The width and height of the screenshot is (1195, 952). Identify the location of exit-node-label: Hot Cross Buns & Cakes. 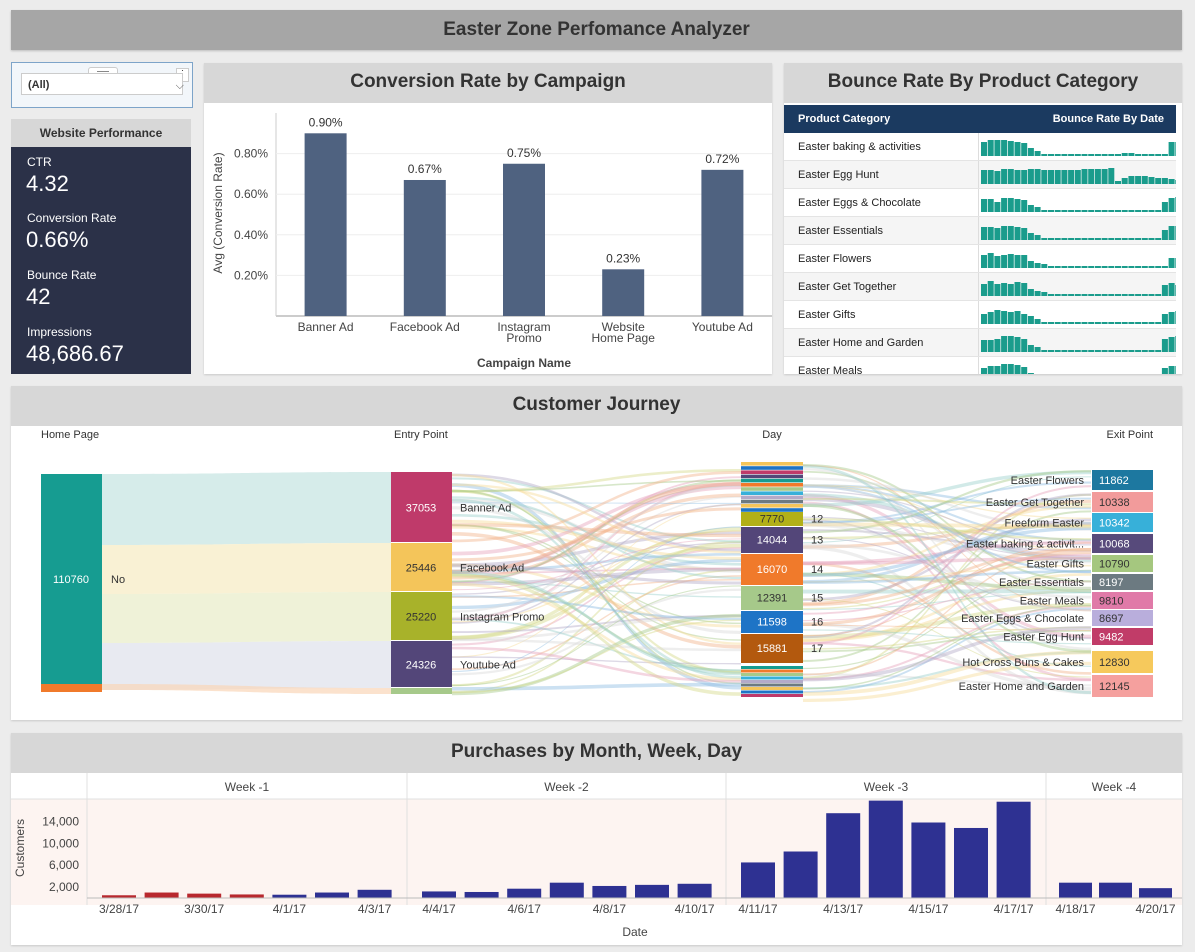
(1023, 663).